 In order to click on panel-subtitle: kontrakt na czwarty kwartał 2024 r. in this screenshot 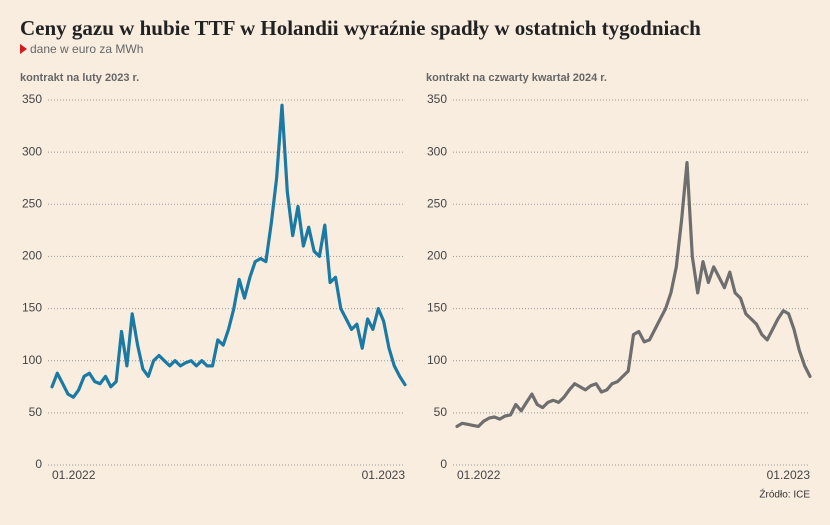, I will do `click(516, 78)`.